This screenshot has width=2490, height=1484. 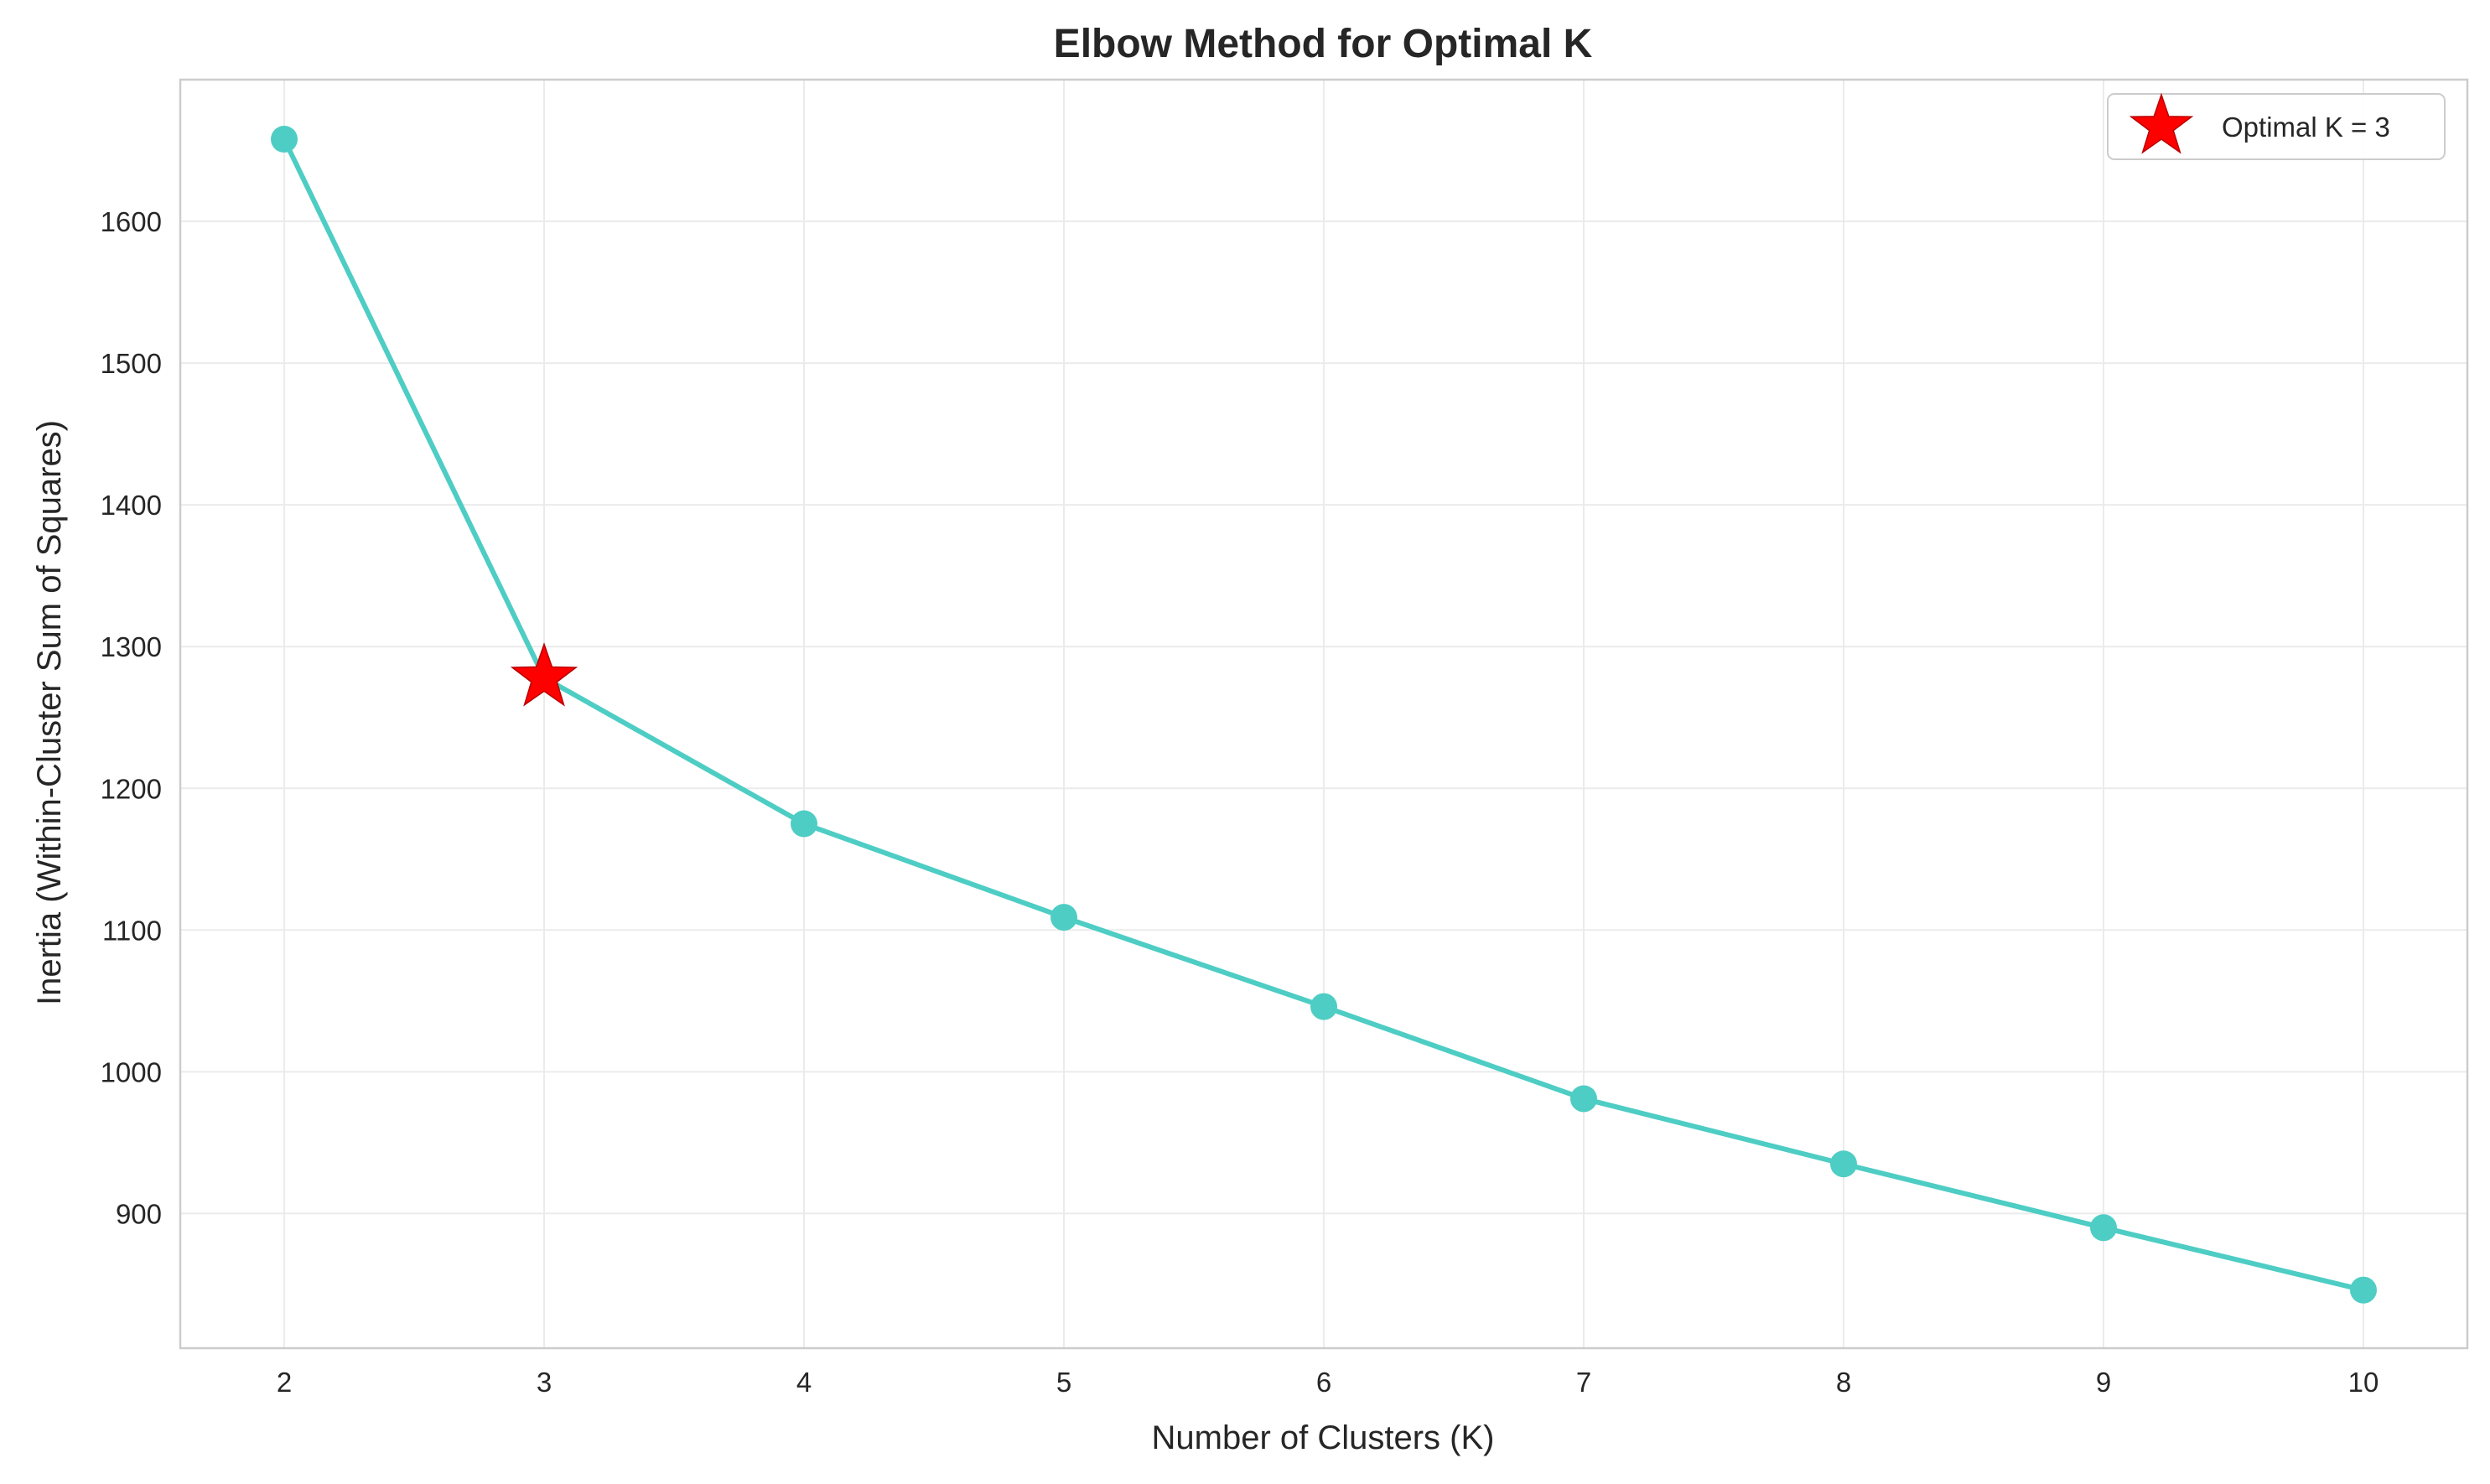 What do you see at coordinates (1323, 1437) in the screenshot?
I see `x-axis-label: Number of Clusters (K)` at bounding box center [1323, 1437].